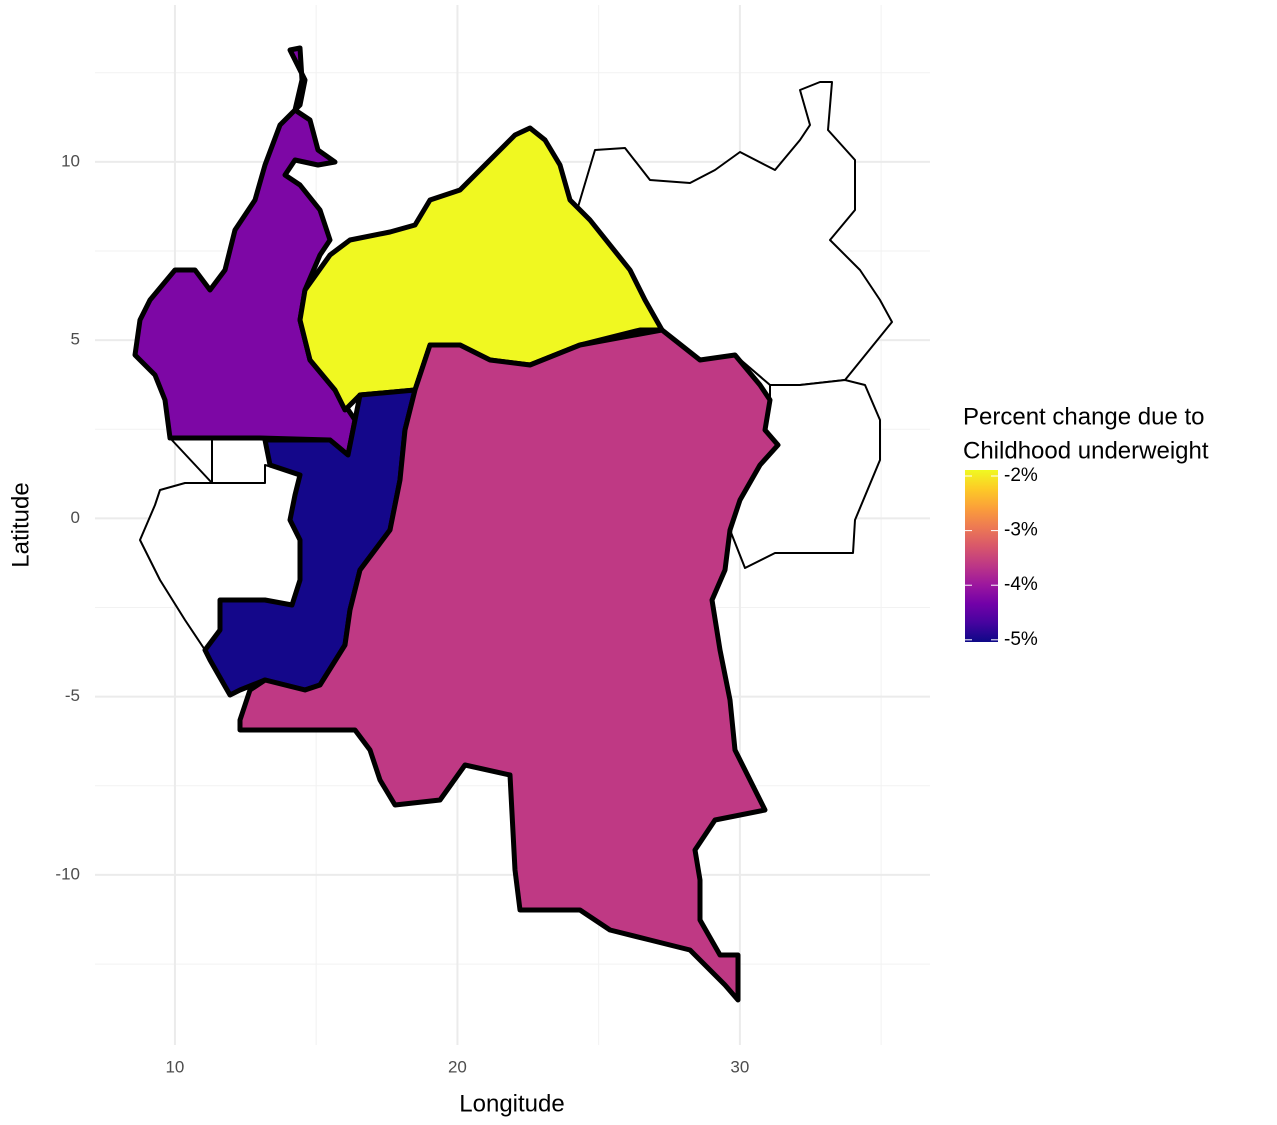 The height and width of the screenshot is (1125, 1277). I want to click on colorbar, so click(981, 556).